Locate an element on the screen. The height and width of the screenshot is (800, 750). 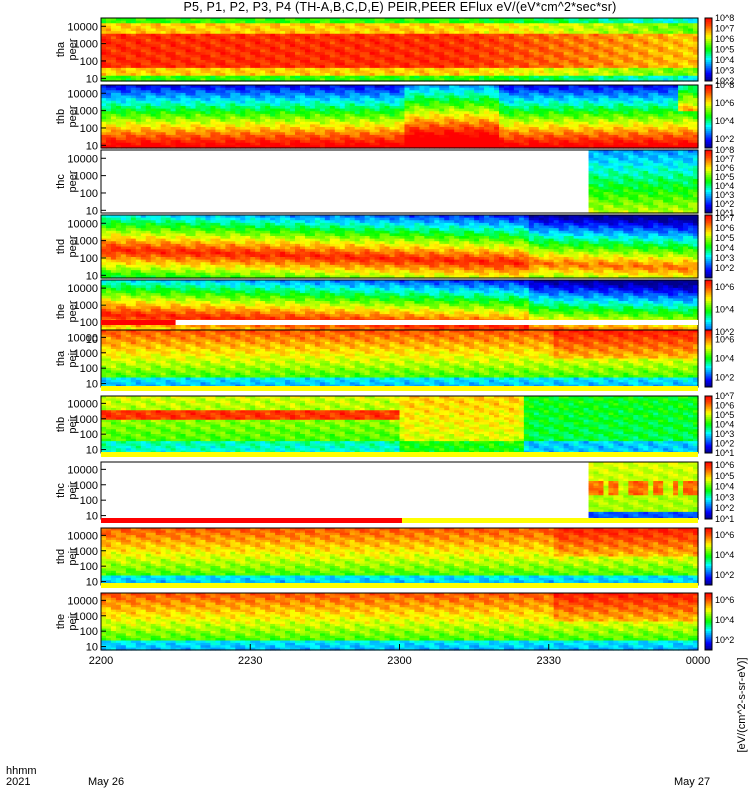
panel-label: thapeir is located at coordinates (67, 358).